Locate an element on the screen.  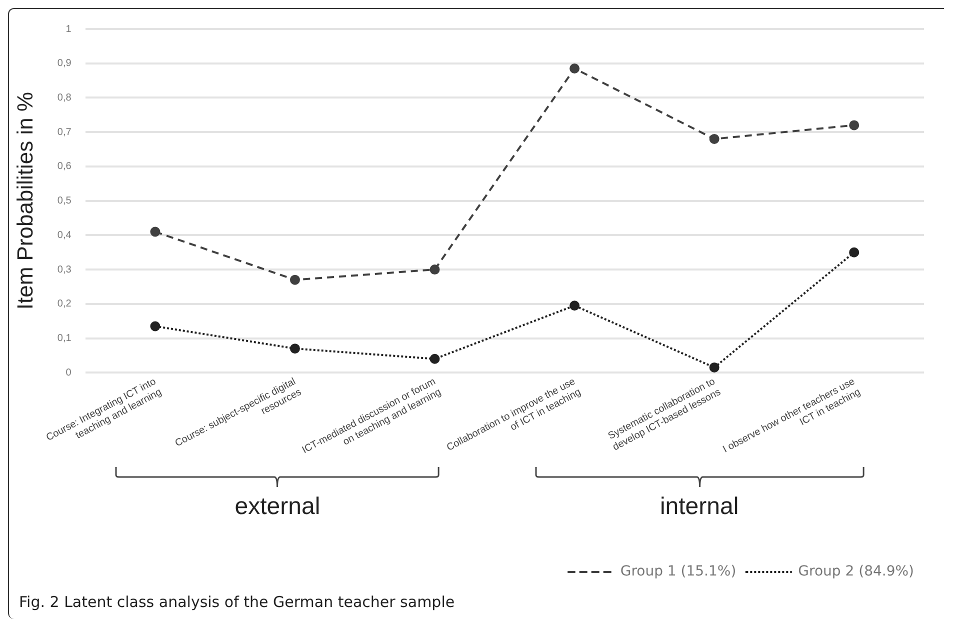
y-tick-label: 0,1 is located at coordinates (64, 338).